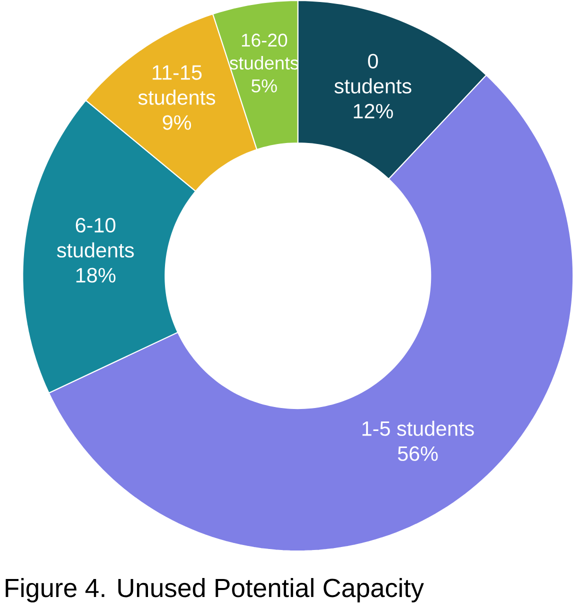 This screenshot has width=574, height=606. I want to click on text: Figure 4. Unused Potential Capacity, so click(215, 590).